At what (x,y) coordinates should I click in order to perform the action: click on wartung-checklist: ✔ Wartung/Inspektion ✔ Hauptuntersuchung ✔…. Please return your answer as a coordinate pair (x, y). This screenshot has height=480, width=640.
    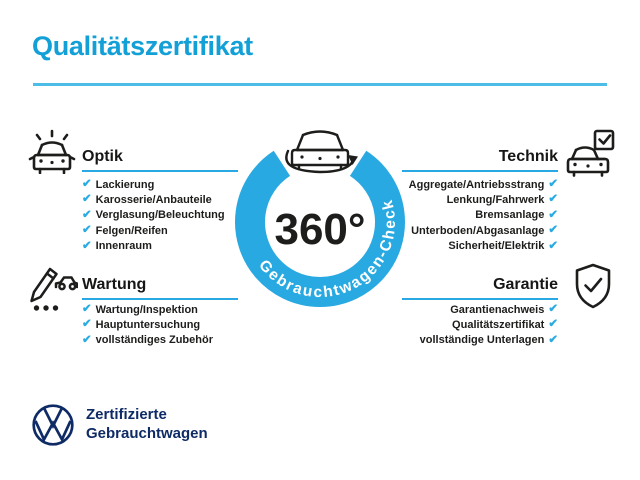
    Looking at the image, I should click on (170, 325).